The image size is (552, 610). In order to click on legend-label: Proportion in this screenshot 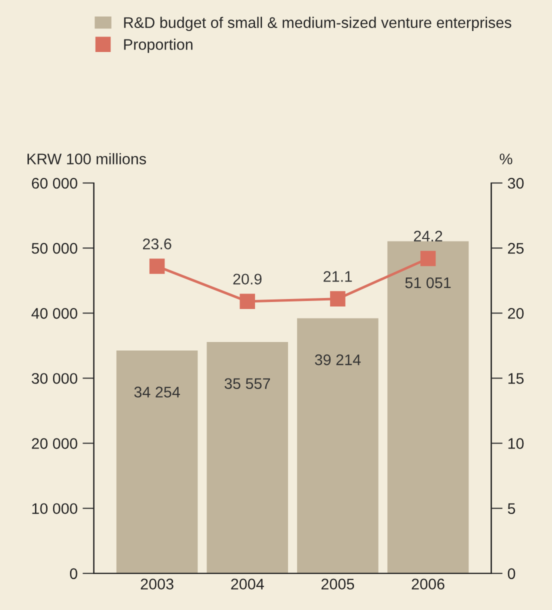, I will do `click(158, 45)`.